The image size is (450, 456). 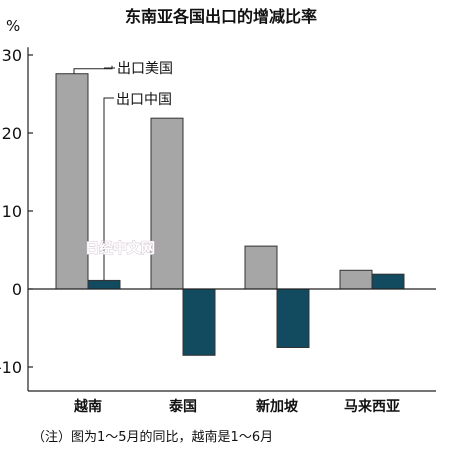 I want to click on category-label: 泰国, so click(x=182, y=406).